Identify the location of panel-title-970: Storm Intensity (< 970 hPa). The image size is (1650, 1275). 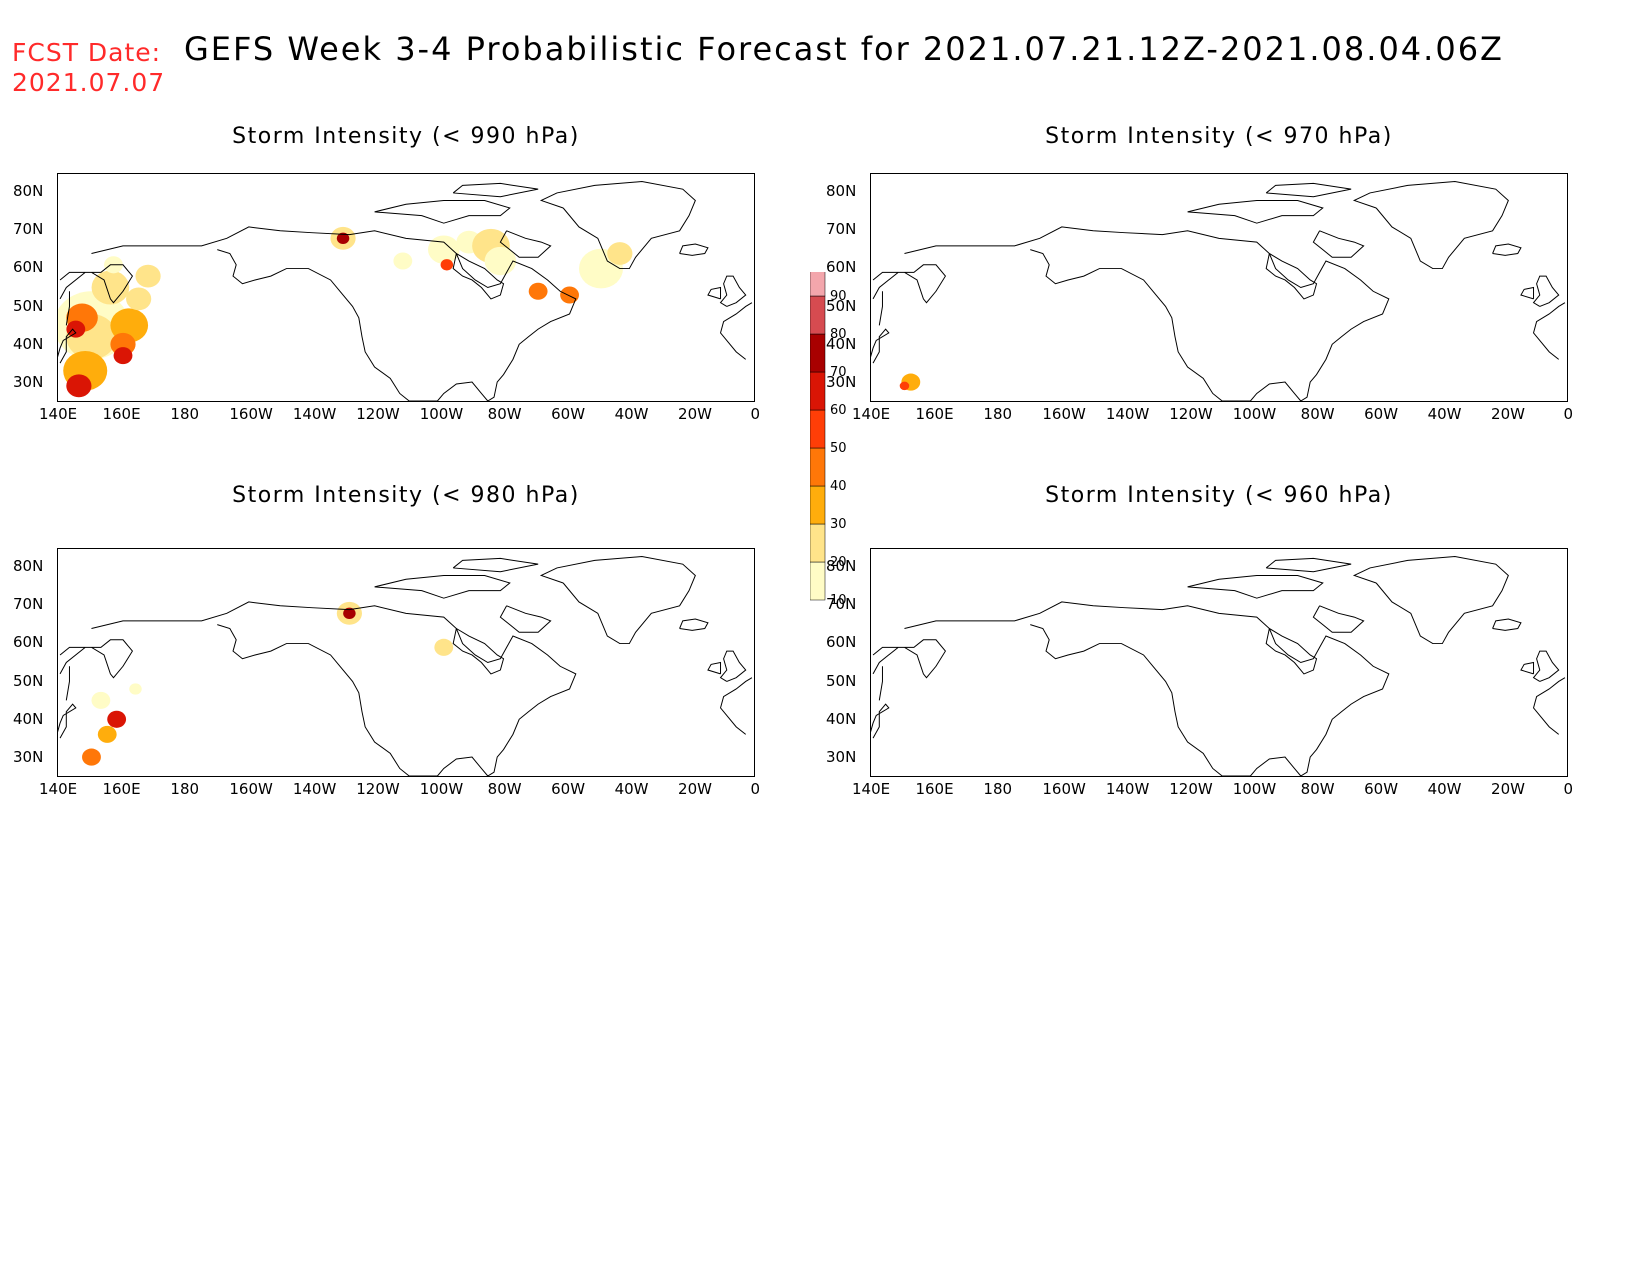
(1219, 136).